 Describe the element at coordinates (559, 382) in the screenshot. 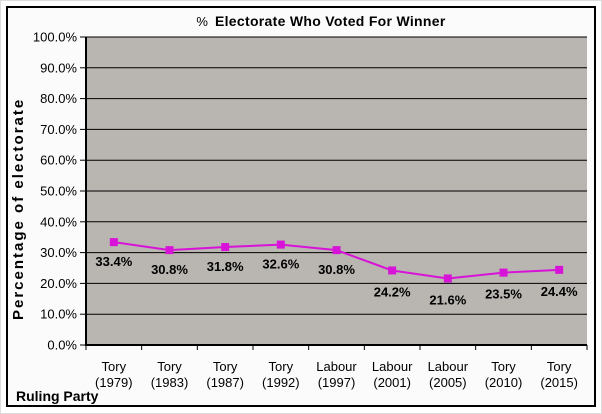

I see `x-tick-label-year: (2015)` at that location.